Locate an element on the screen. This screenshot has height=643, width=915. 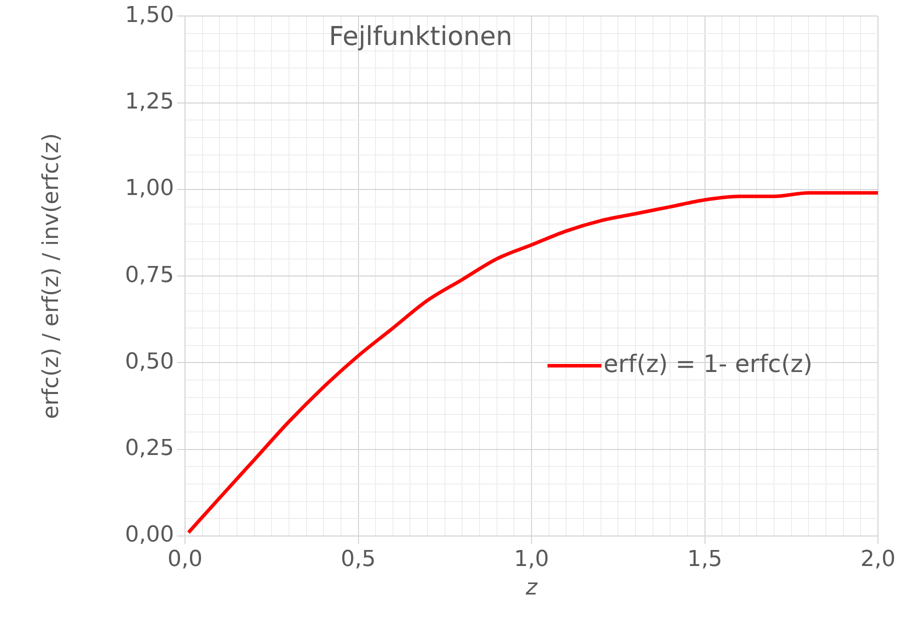
x-tick-label: 1,5 is located at coordinates (704, 559).